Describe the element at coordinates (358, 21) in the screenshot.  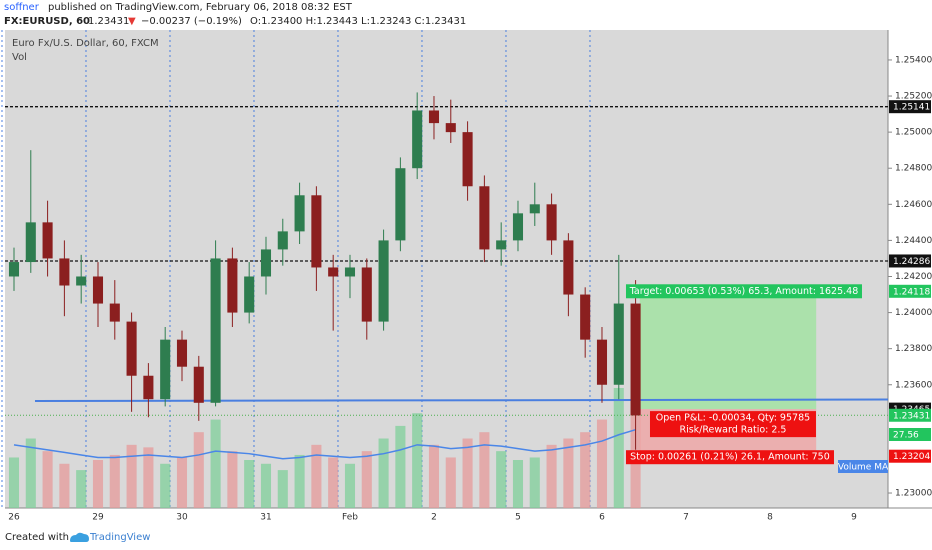
I see `ohlc: O:1.23400 H:1.23443 L:1.23243 C:1.23431` at that location.